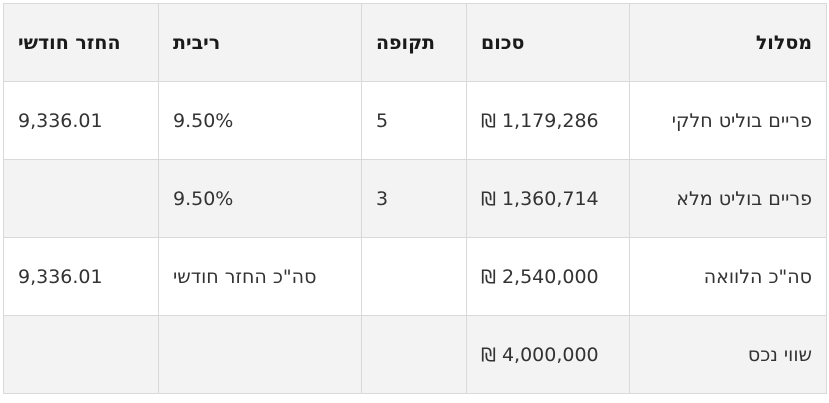  What do you see at coordinates (260, 42) in the screenshot?
I see `header-rate: ריבית` at bounding box center [260, 42].